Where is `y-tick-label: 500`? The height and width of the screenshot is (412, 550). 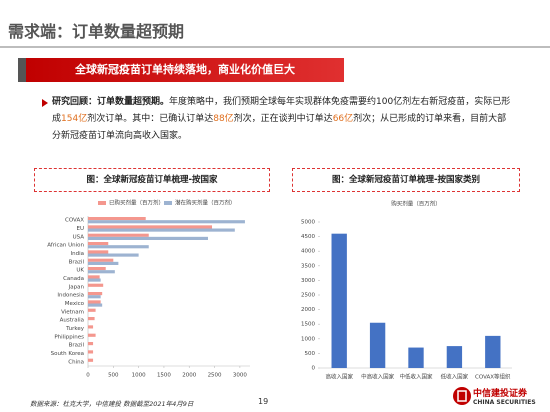
y-tick-label: 500 is located at coordinates (310, 354).